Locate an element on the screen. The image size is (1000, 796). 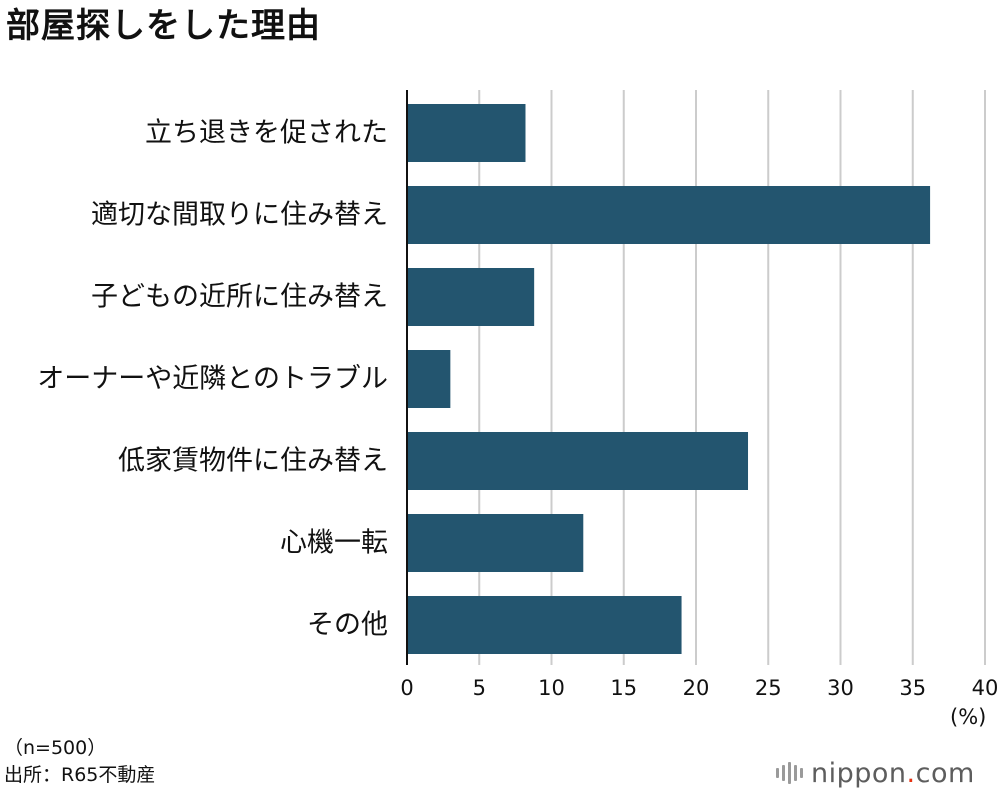
source-note: 出所：R65不動産 is located at coordinates (80, 775).